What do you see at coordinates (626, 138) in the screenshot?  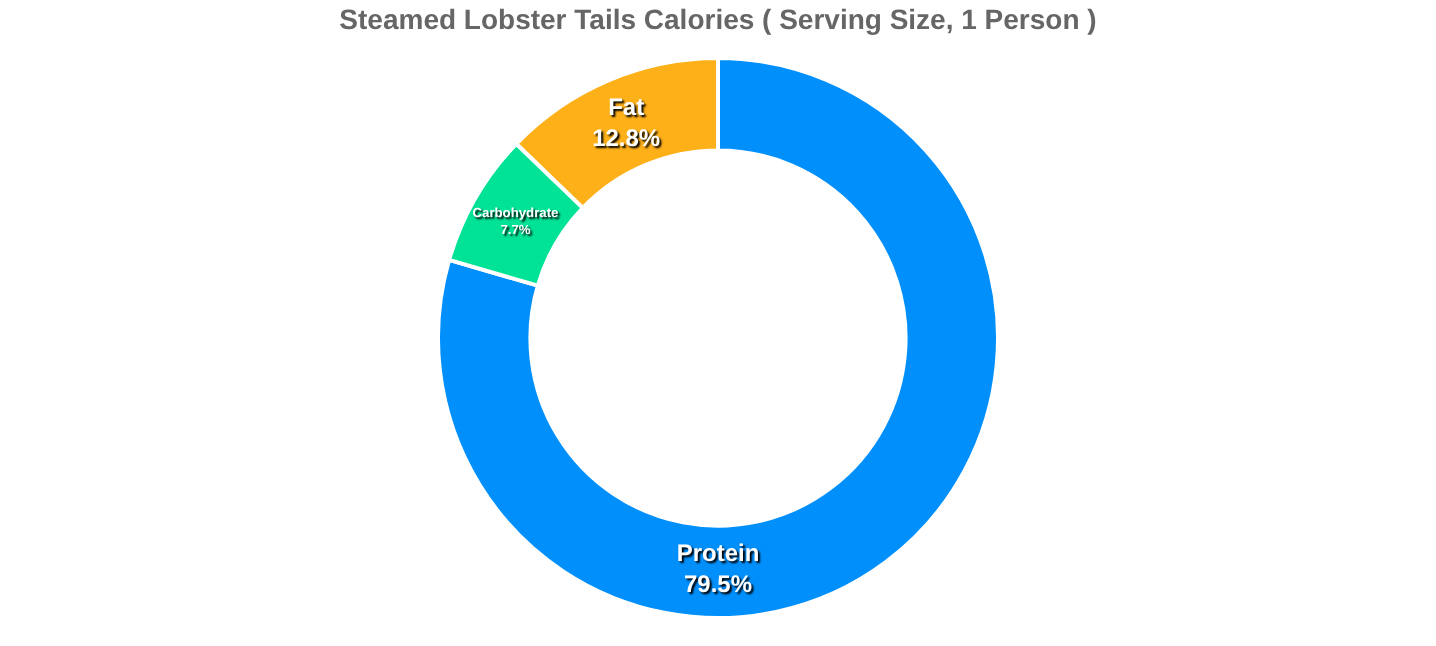 I see `data-label: 12.8%` at bounding box center [626, 138].